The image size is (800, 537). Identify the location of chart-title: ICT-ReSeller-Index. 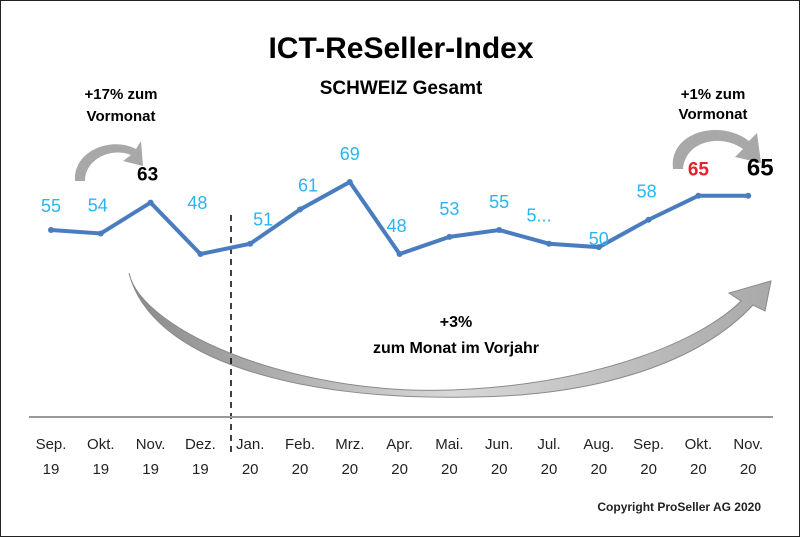
(400, 48).